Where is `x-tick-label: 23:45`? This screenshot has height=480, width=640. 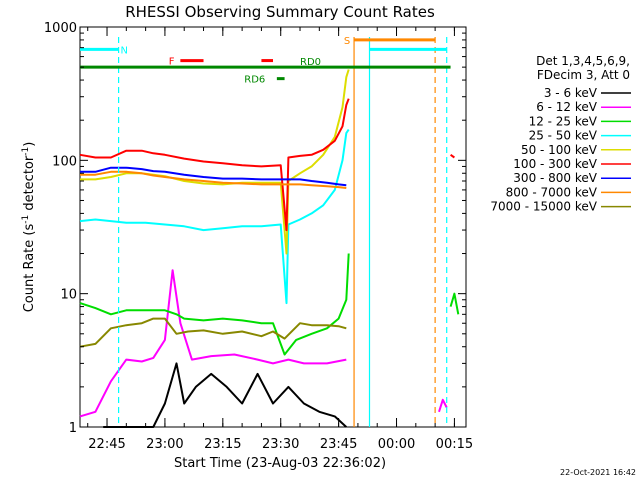 x-tick-label: 23:45 is located at coordinates (338, 444).